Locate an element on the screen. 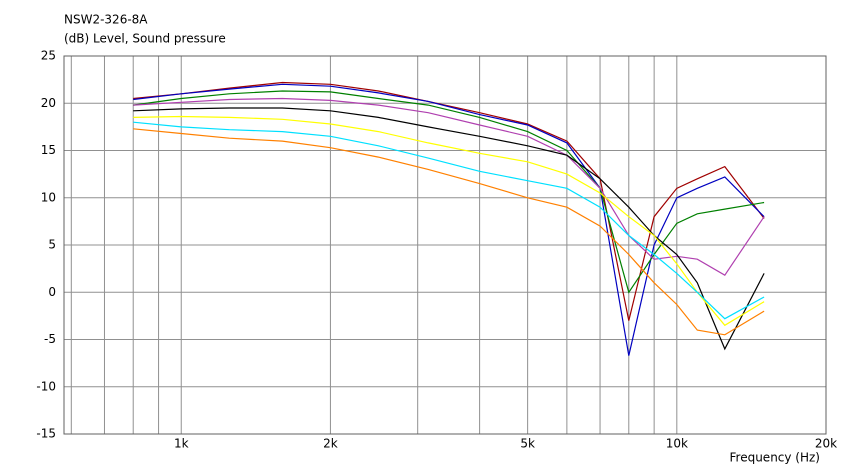 This screenshot has width=844, height=469. x-axis-label: Frequency (Hz) is located at coordinates (775, 458).